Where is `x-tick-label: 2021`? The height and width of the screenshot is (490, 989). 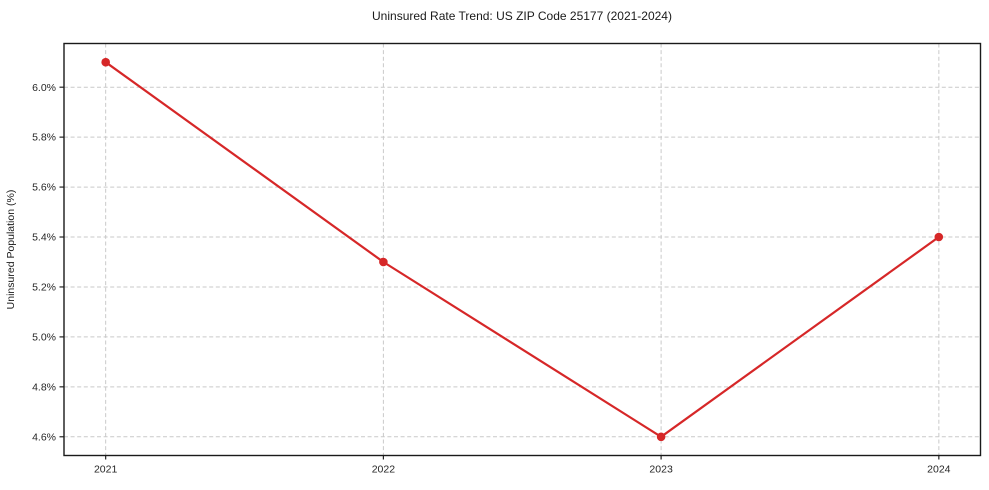 x-tick-label: 2021 is located at coordinates (106, 470).